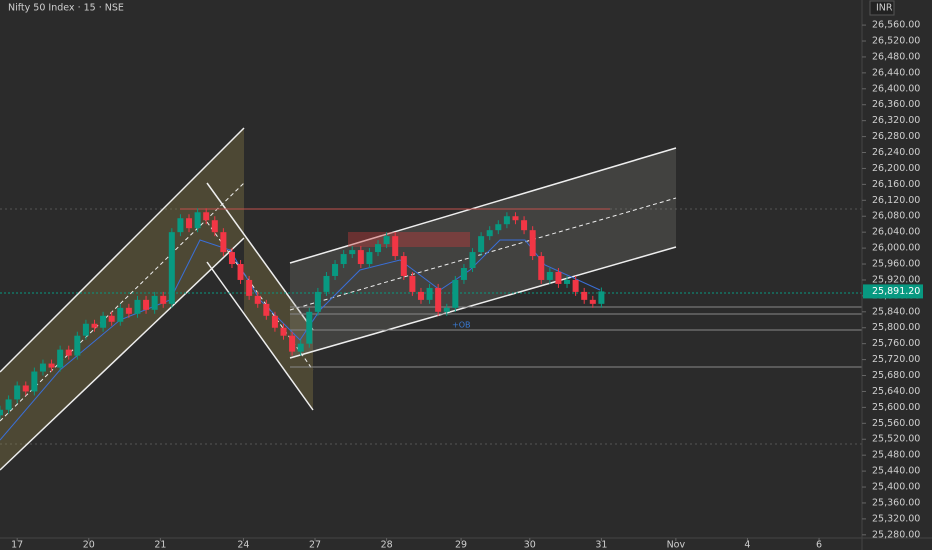 This screenshot has width=932, height=550. Describe the element at coordinates (896, 104) in the screenshot. I see `y-tick-label: 26,360.00` at that location.